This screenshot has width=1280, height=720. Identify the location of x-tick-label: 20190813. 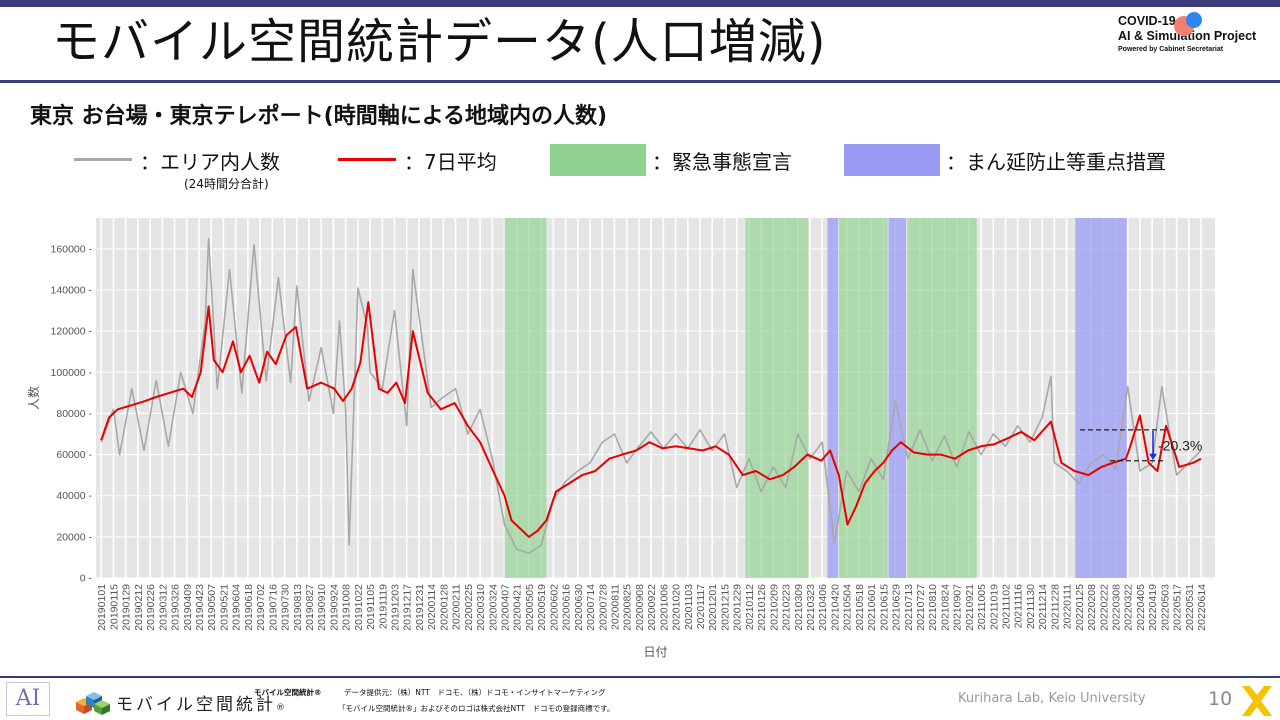
(298, 607).